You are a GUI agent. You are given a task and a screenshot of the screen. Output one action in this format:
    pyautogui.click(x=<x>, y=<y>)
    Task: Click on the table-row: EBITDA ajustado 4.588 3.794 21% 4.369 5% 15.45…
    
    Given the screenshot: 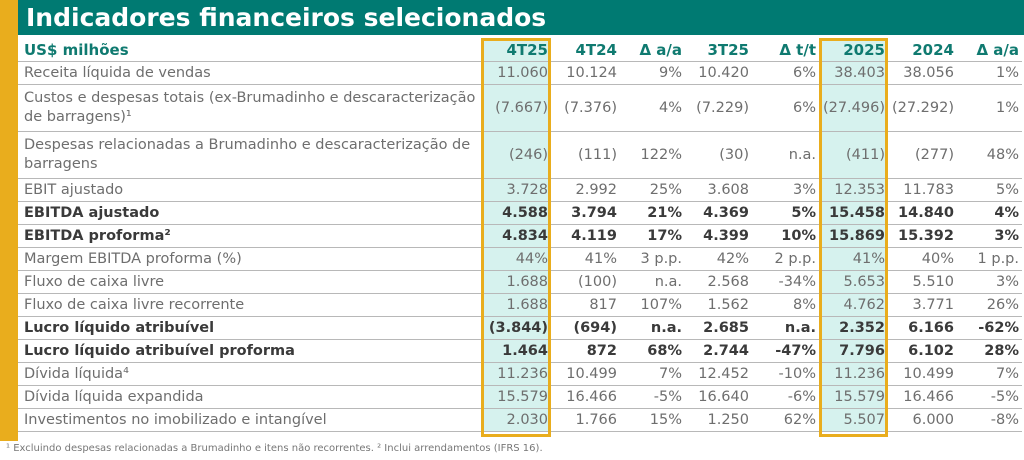 What is the action you would take?
    pyautogui.click(x=520, y=213)
    